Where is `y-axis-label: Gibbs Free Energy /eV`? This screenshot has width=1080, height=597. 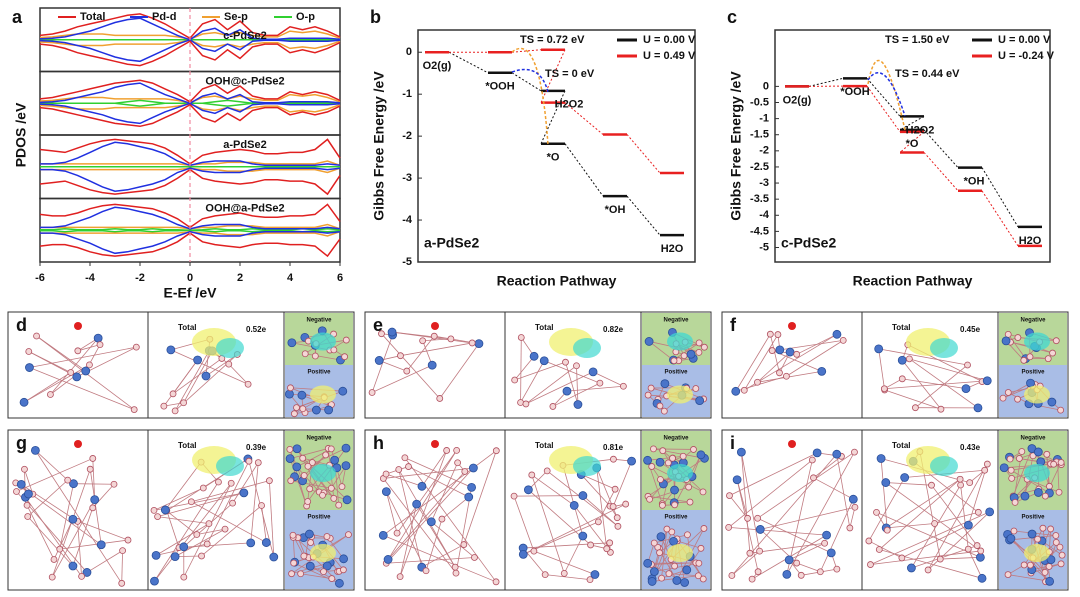
y-axis-label: Gibbs Free Energy /eV is located at coordinates (379, 146).